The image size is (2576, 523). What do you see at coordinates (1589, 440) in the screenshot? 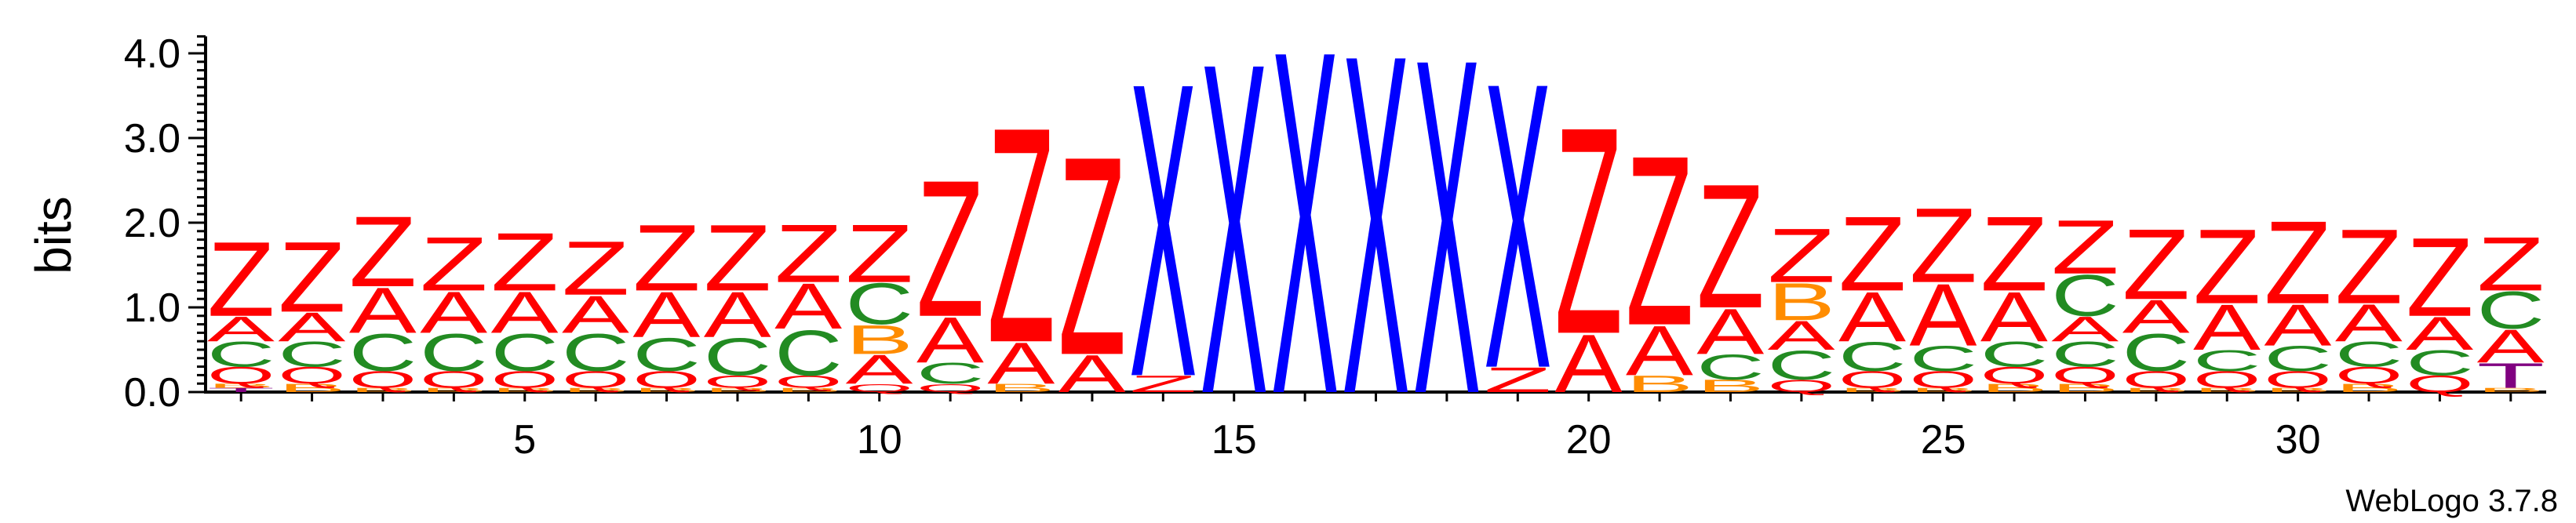
I see `x-tick-label: 20` at bounding box center [1589, 440].